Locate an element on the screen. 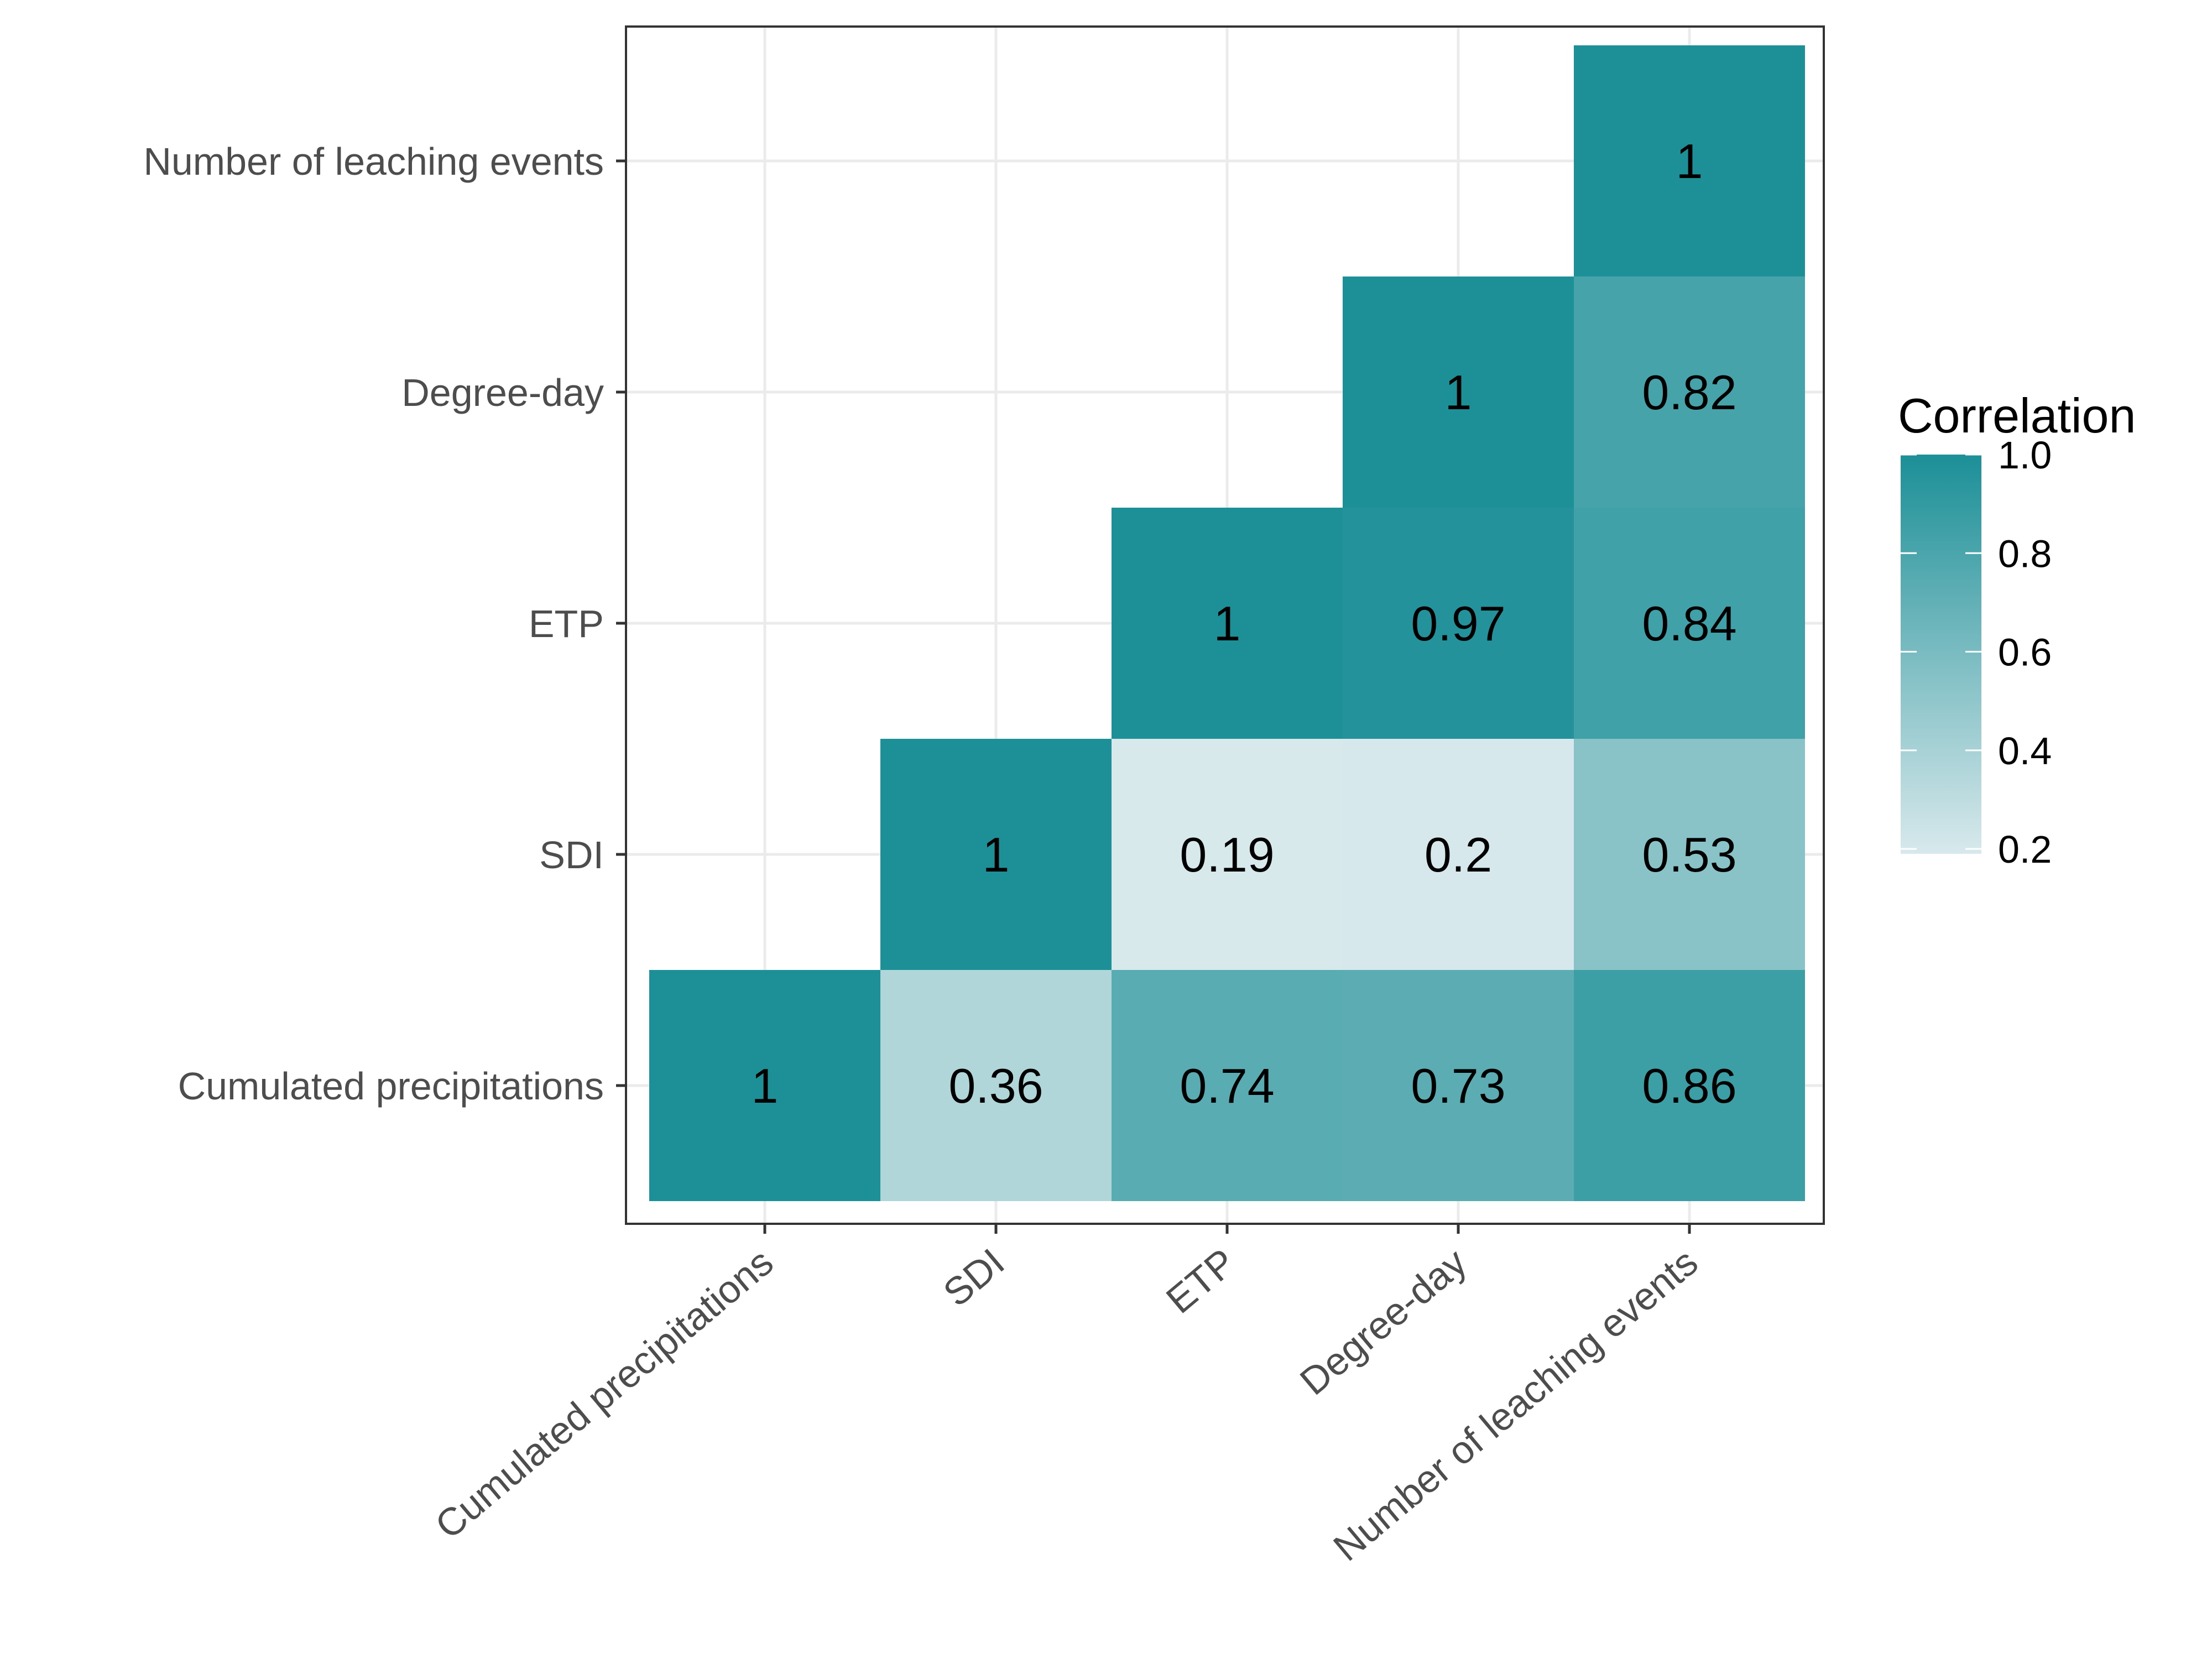 The width and height of the screenshot is (2212, 1659). heatmap-cell-label: 0.82 is located at coordinates (1689, 392).